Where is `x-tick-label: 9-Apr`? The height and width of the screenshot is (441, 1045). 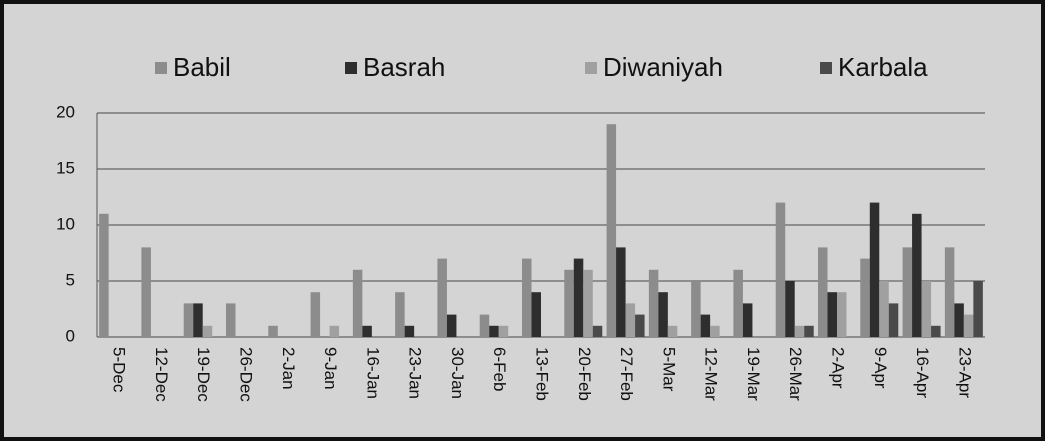
x-tick-label: 9-Apr is located at coordinates (880, 368).